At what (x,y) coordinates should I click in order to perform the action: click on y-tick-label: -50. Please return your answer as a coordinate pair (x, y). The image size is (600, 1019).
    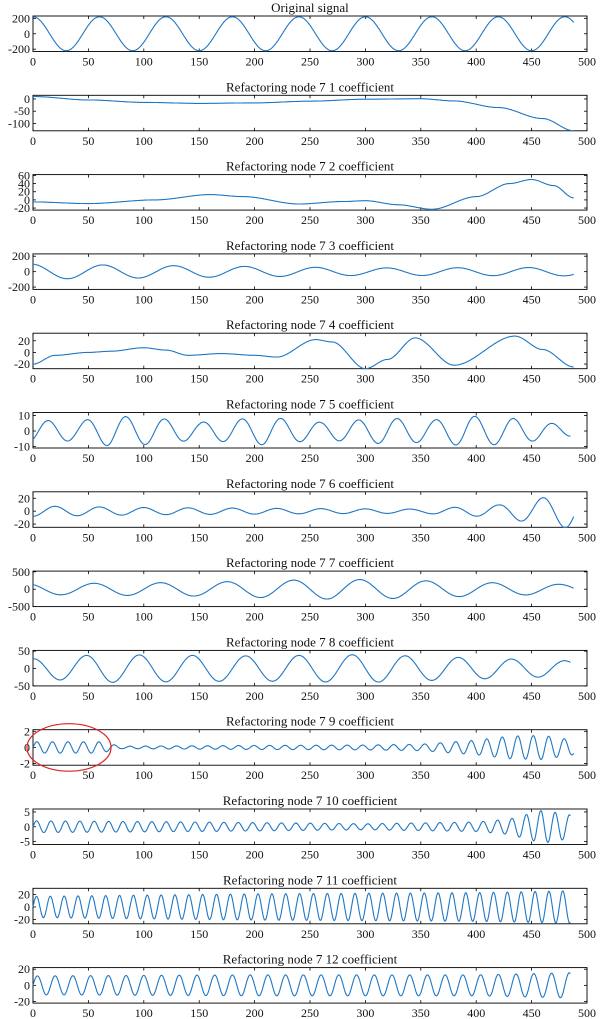
    Looking at the image, I should click on (22, 111).